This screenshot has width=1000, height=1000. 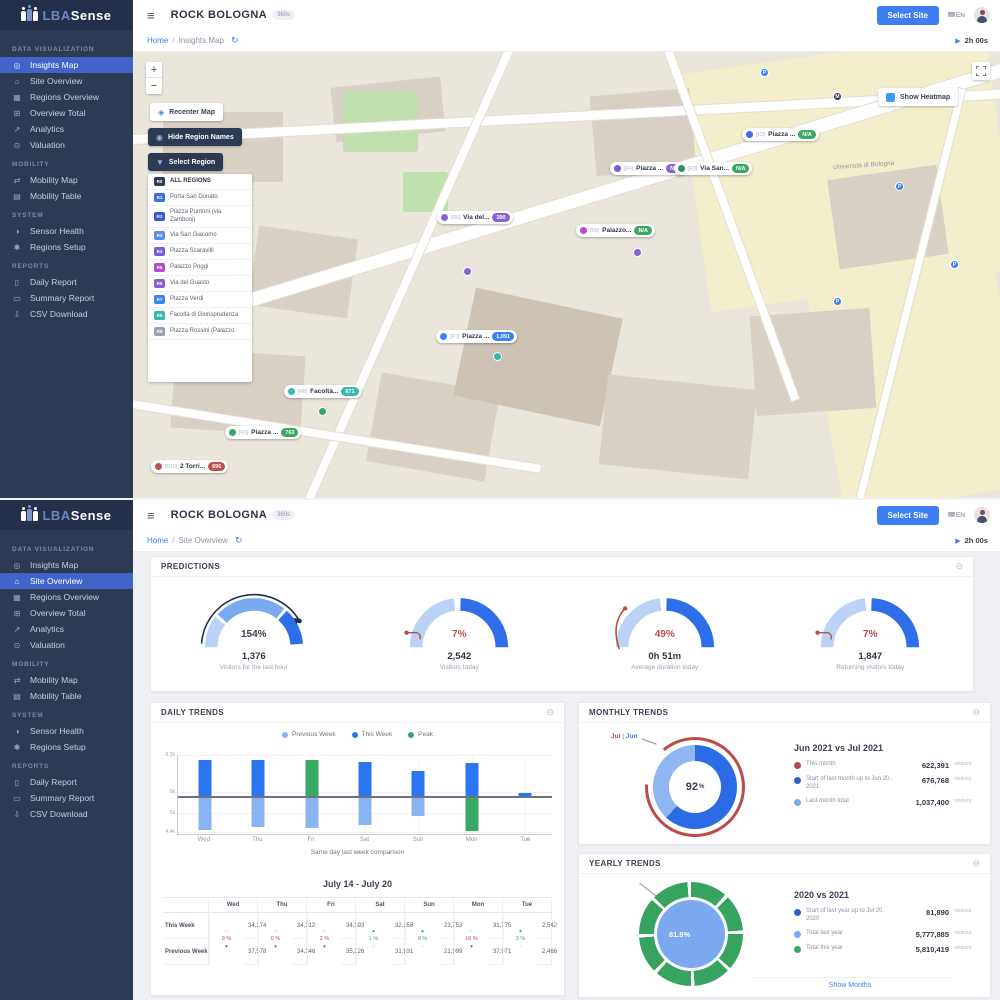 What do you see at coordinates (850, 983) in the screenshot?
I see `show-months-link: Show Months` at bounding box center [850, 983].